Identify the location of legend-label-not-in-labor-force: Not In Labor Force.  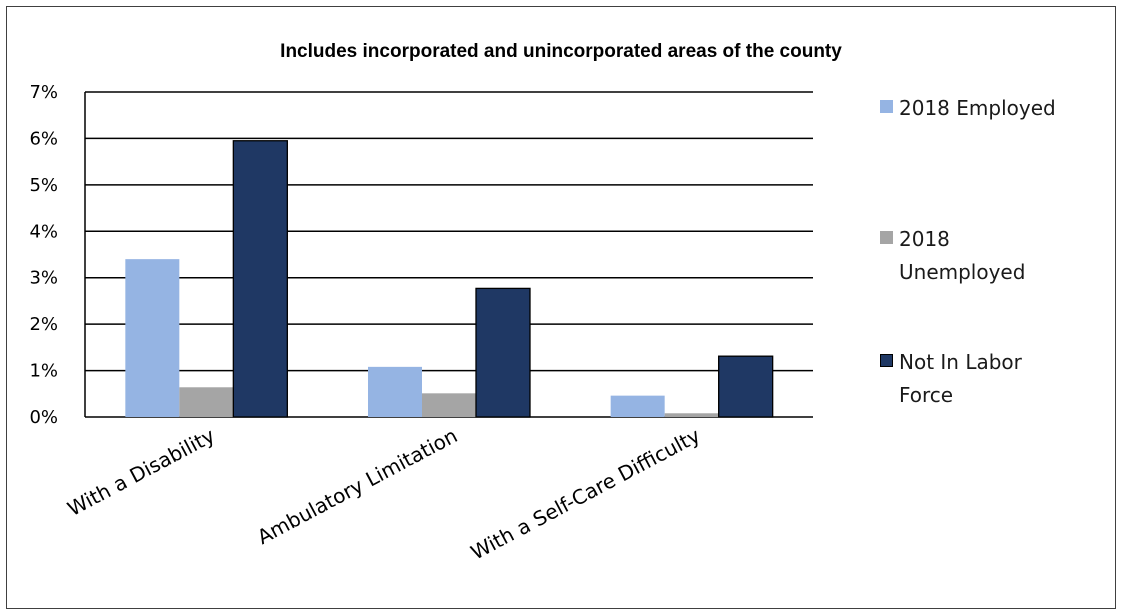
(960, 378).